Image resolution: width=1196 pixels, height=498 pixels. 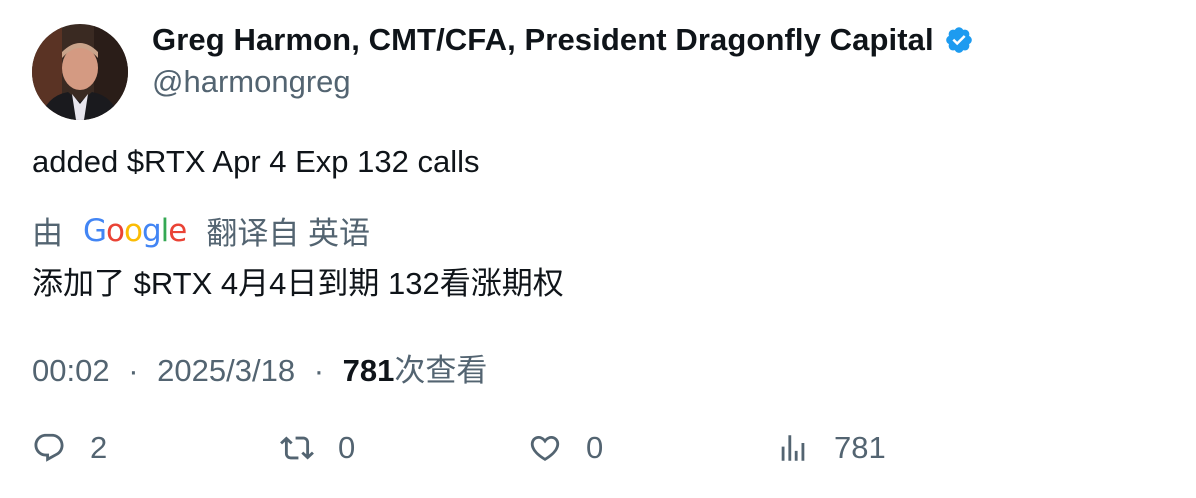 I want to click on reply-count: 2, so click(x=99, y=447).